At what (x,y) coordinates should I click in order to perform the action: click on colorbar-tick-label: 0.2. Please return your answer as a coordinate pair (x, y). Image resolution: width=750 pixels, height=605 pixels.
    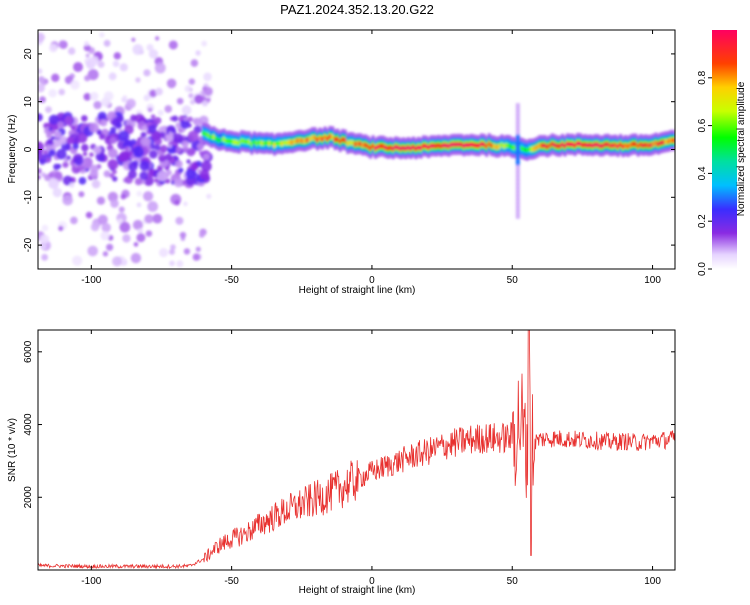
    Looking at the image, I should click on (702, 221).